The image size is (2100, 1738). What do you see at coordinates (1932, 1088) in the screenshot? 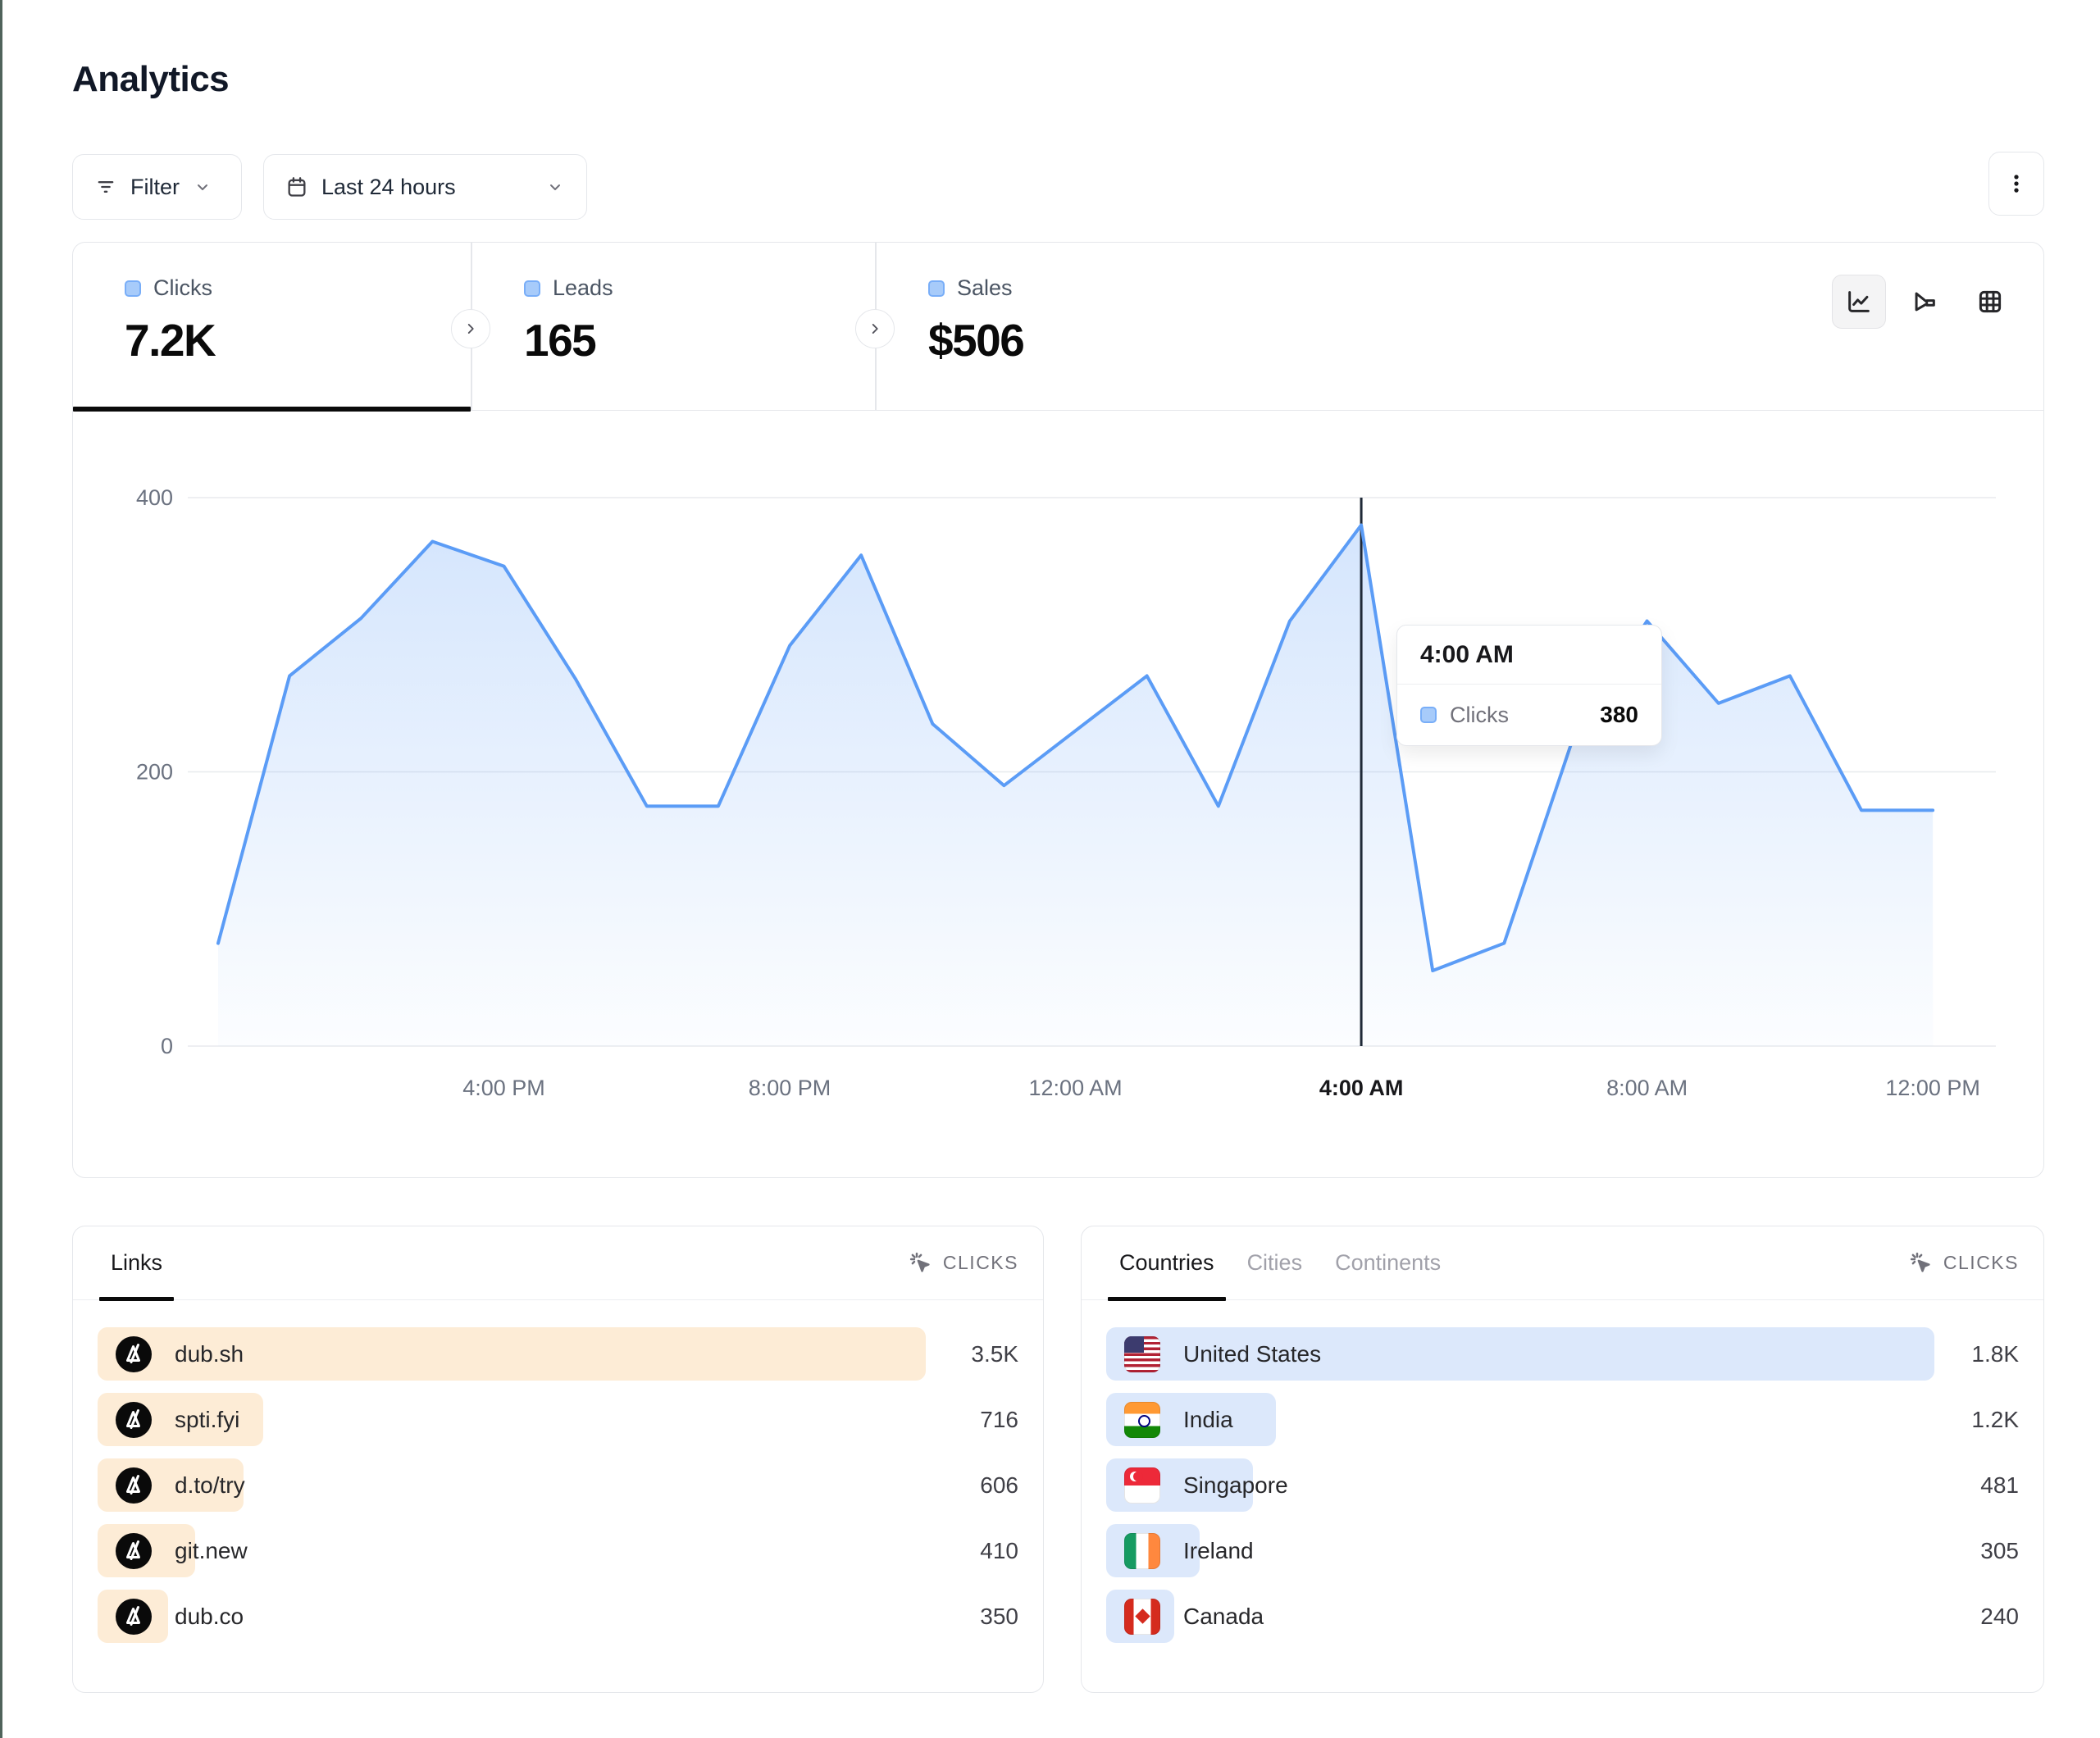
I see `svg-text: 12:00 PM` at bounding box center [1932, 1088].